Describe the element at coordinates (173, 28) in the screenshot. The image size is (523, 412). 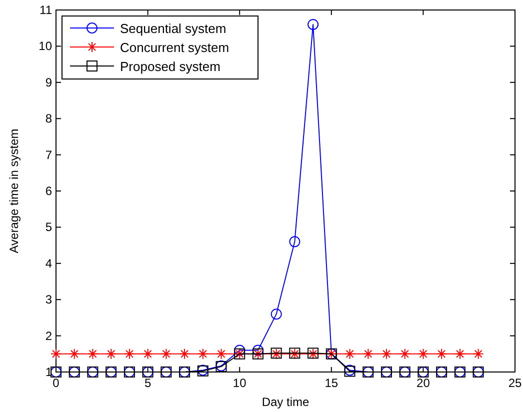
I see `legend-label: Sequential system` at that location.